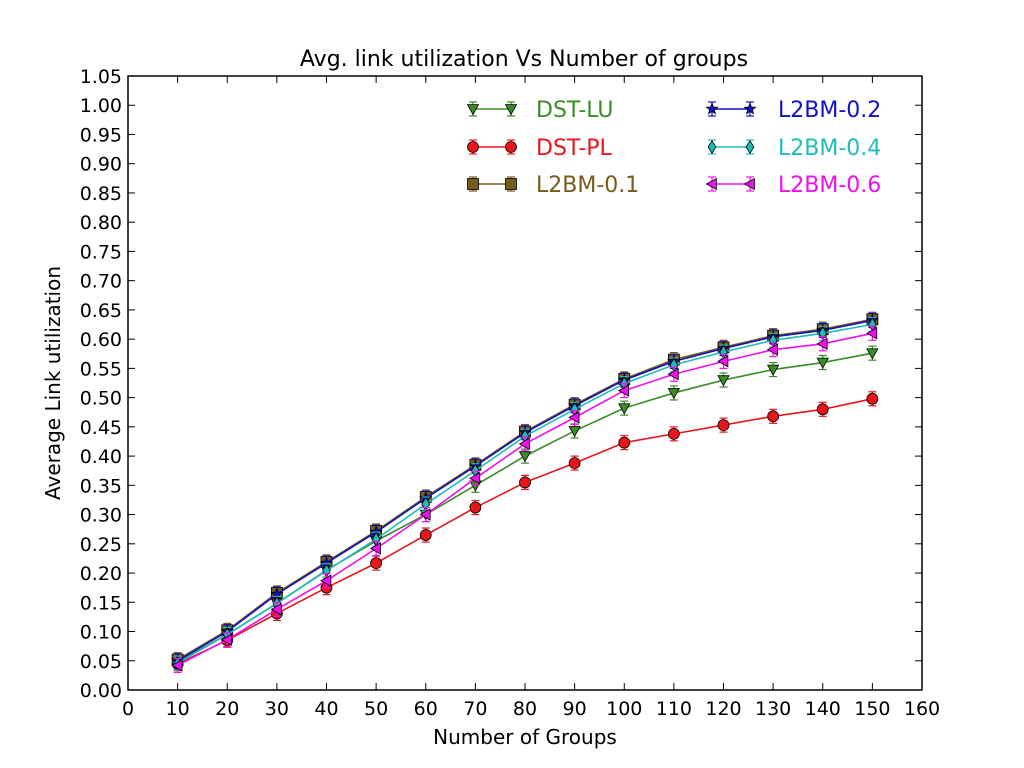 The image size is (1024, 768). Describe the element at coordinates (227, 709) in the screenshot. I see `x-tick-label: 20` at that location.